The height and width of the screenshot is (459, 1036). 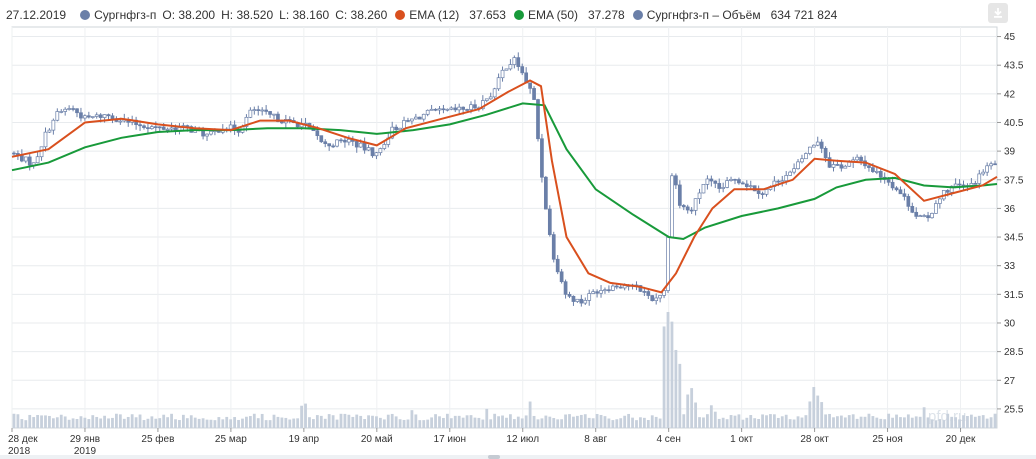 What do you see at coordinates (450, 439) in the screenshot?
I see `x-tick-label: 17 июн` at bounding box center [450, 439].